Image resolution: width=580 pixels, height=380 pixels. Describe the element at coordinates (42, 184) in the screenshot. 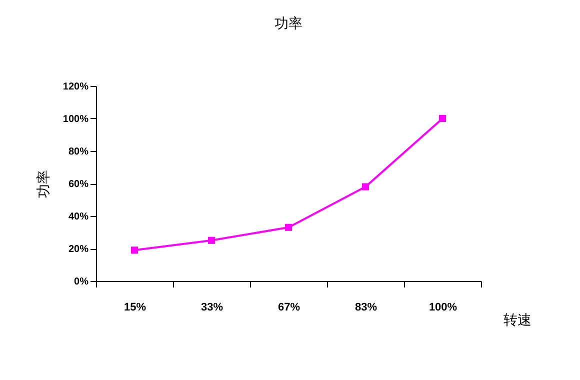

I see `y-axis-title: 功率` at that location.